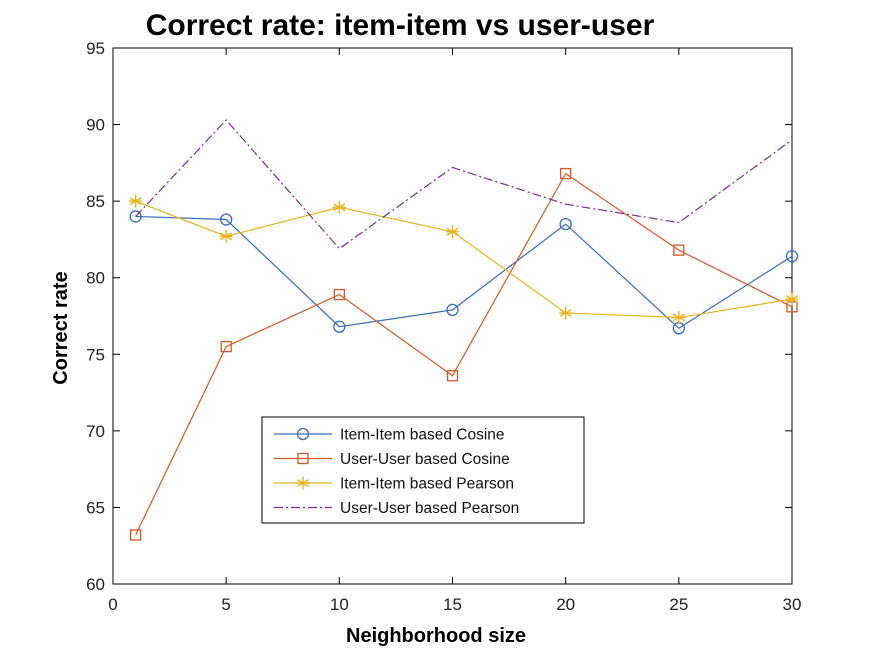  Describe the element at coordinates (95, 278) in the screenshot. I see `y-tick-label: 80` at that location.